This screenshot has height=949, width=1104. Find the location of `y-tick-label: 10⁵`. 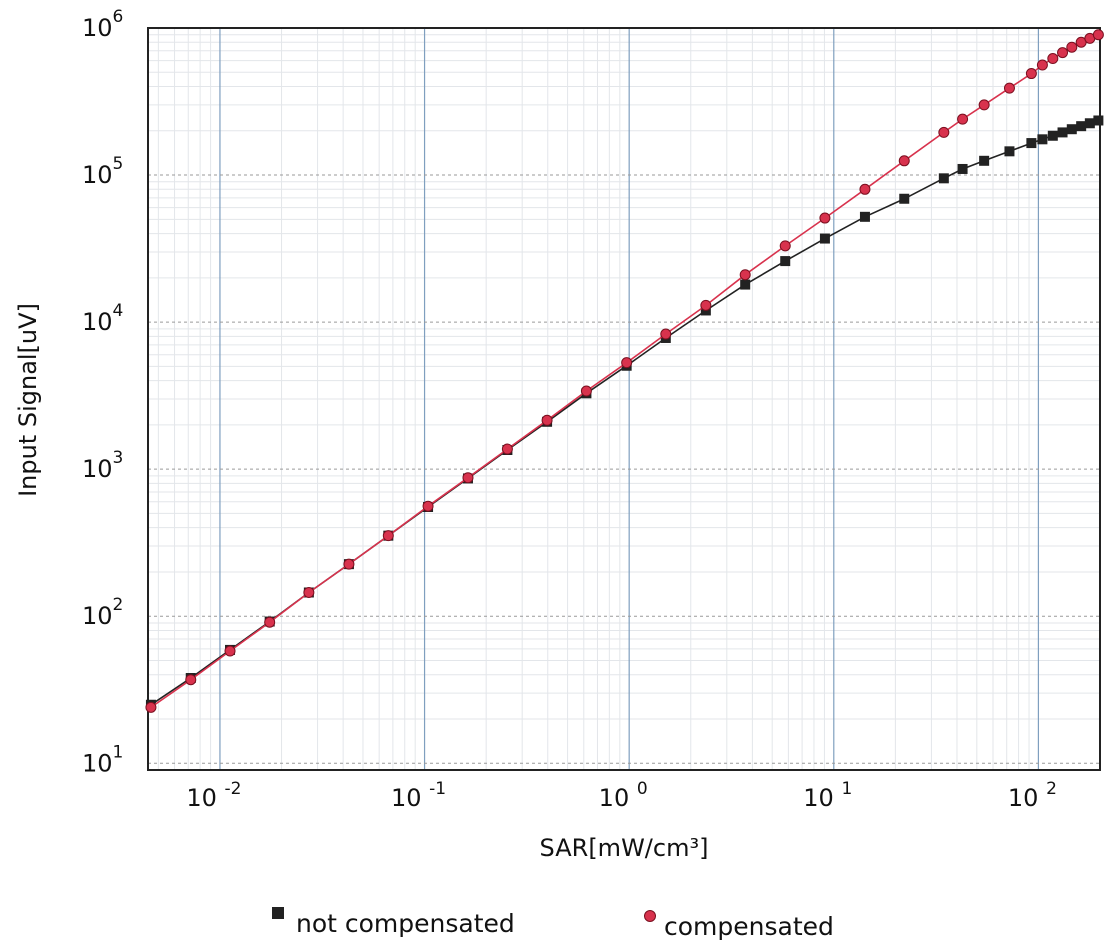

y-tick-label: 10⁵ is located at coordinates (102, 171).